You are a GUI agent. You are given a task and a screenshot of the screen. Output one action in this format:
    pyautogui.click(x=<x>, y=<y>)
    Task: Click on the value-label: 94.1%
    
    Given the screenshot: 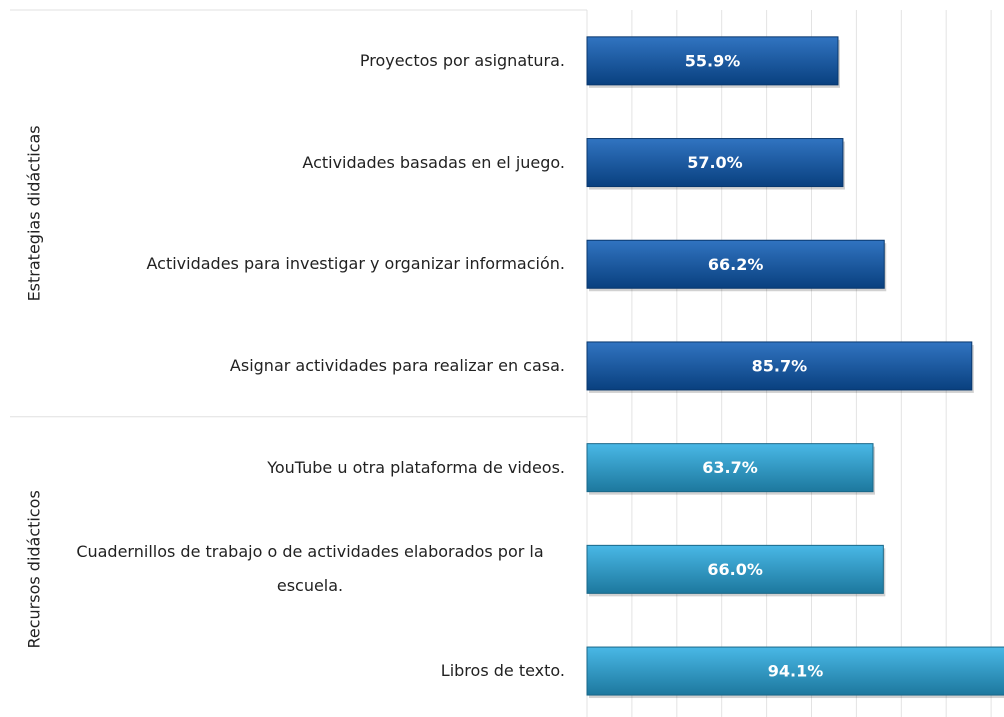 What is the action you would take?
    pyautogui.click(x=796, y=671)
    